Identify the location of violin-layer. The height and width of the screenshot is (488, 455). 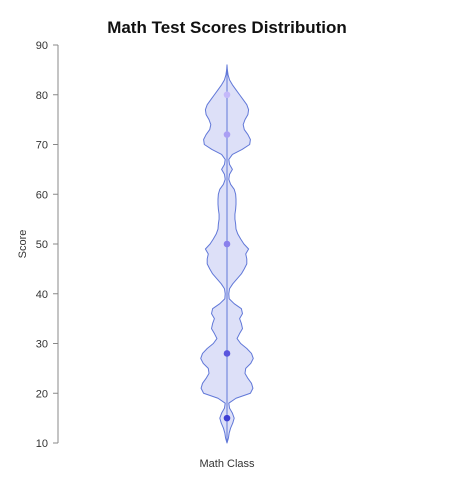
(227, 254).